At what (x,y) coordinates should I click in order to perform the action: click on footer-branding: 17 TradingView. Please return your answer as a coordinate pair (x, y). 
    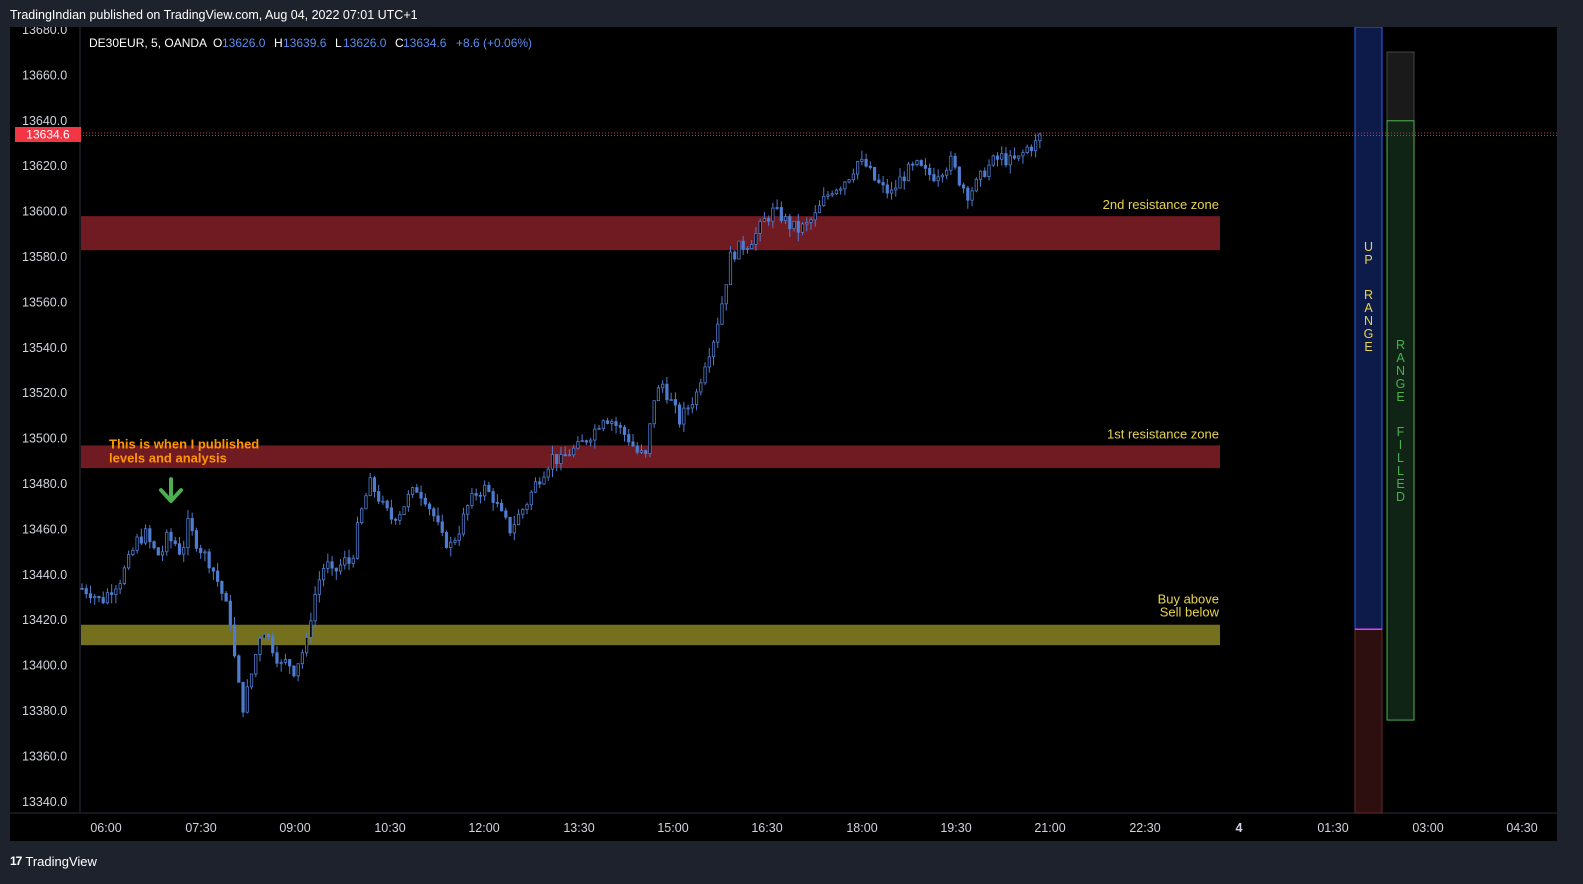
    Looking at the image, I should click on (53, 861).